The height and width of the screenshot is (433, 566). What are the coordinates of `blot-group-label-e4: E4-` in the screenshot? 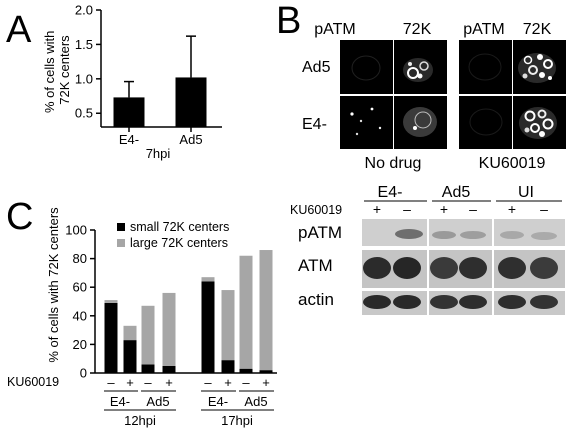 It's located at (390, 192).